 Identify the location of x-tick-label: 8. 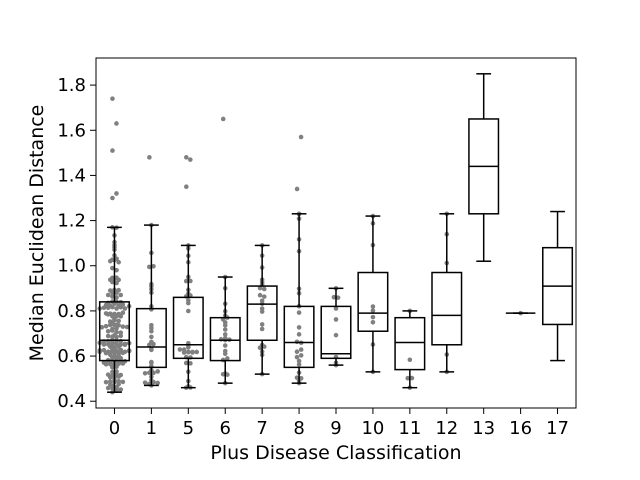
(298, 428).